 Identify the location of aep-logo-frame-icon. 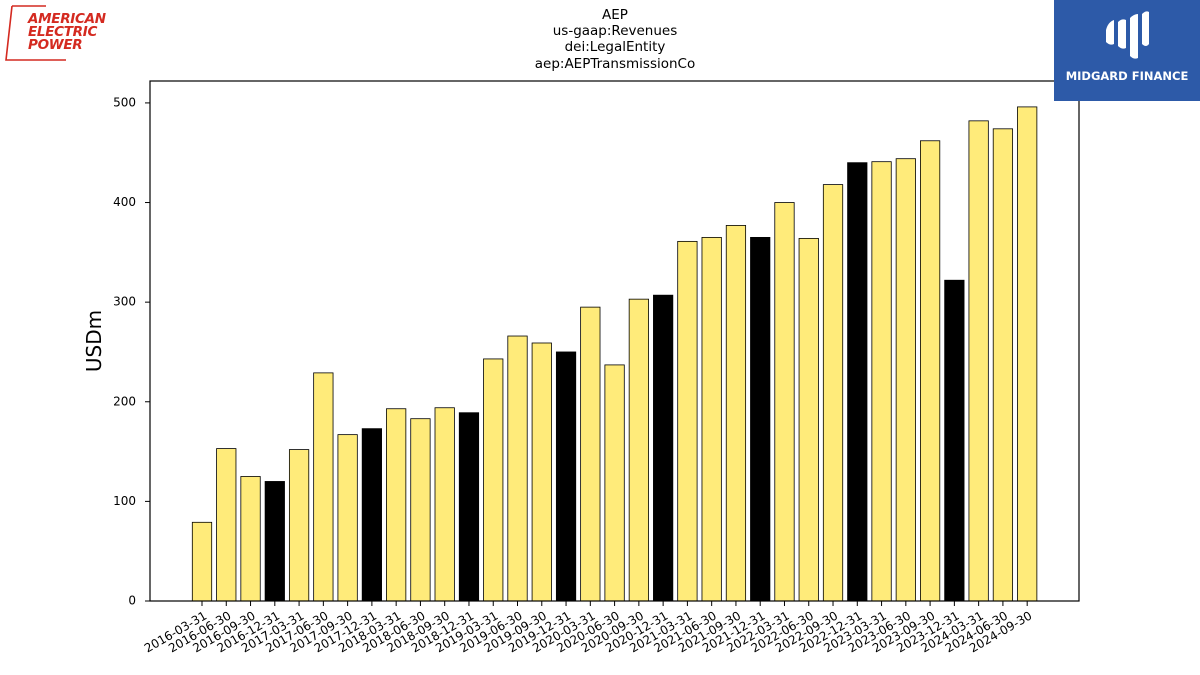
(35, 33).